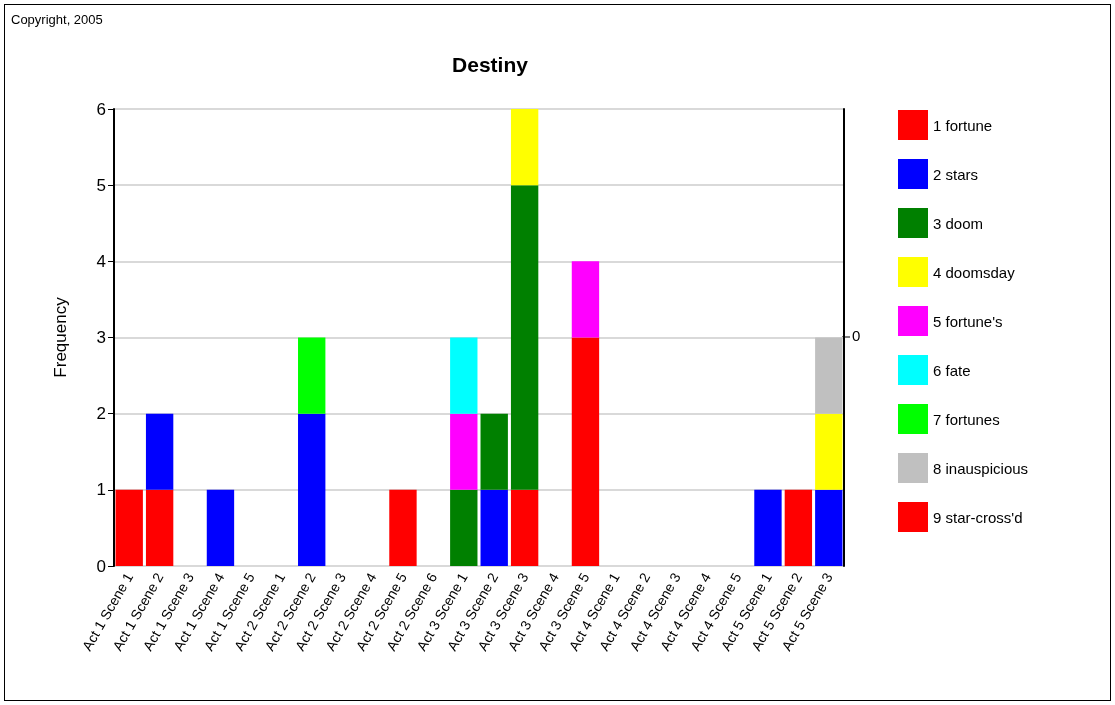  What do you see at coordinates (101, 261) in the screenshot?
I see `y-tick-label: 4` at bounding box center [101, 261].